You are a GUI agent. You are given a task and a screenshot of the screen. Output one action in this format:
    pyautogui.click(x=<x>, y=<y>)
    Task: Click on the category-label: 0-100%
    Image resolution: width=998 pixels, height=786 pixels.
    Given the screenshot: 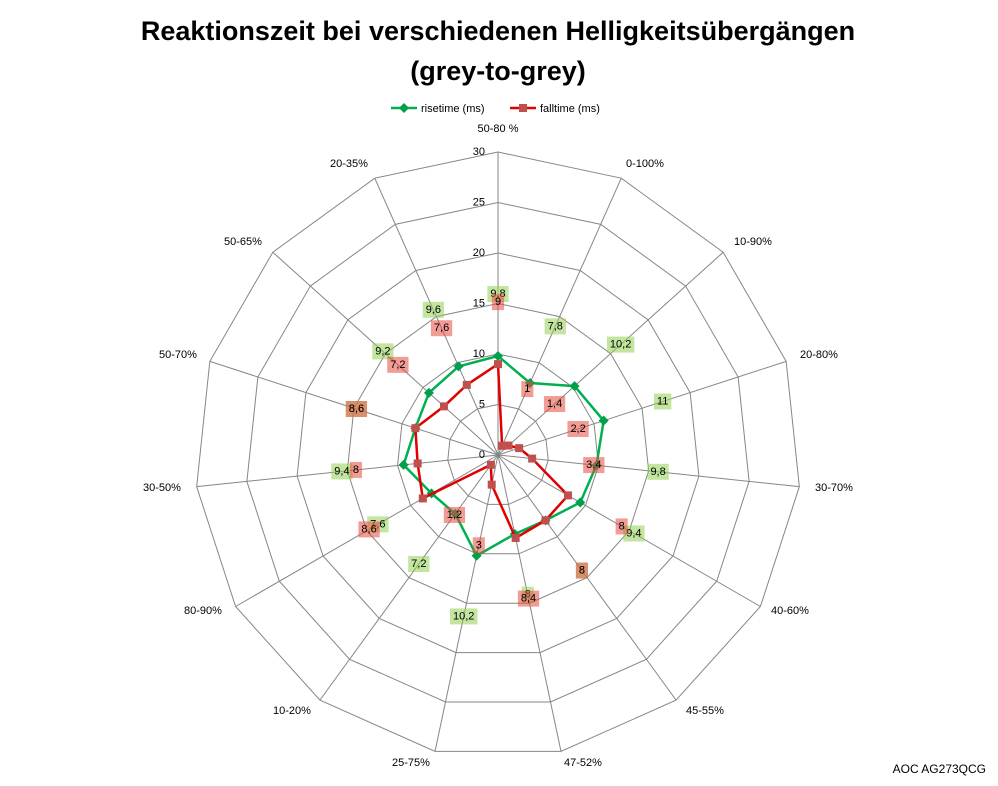 What is the action you would take?
    pyautogui.click(x=645, y=164)
    